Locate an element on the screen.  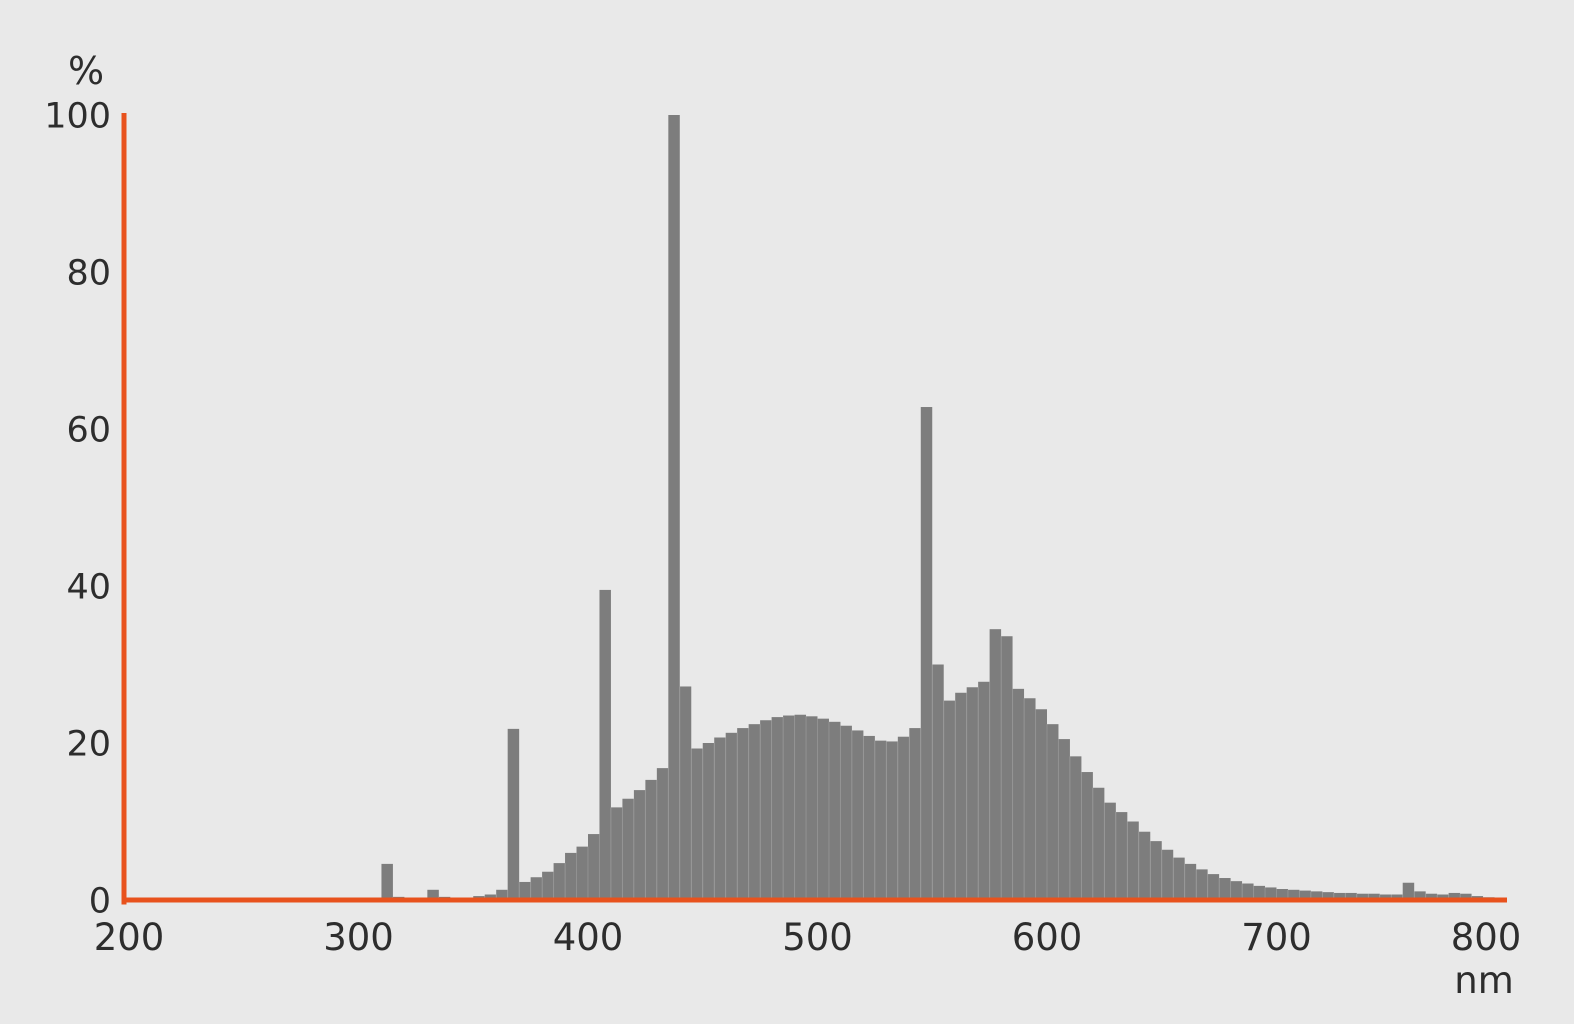
y-tick-label: 100 is located at coordinates (77, 117).